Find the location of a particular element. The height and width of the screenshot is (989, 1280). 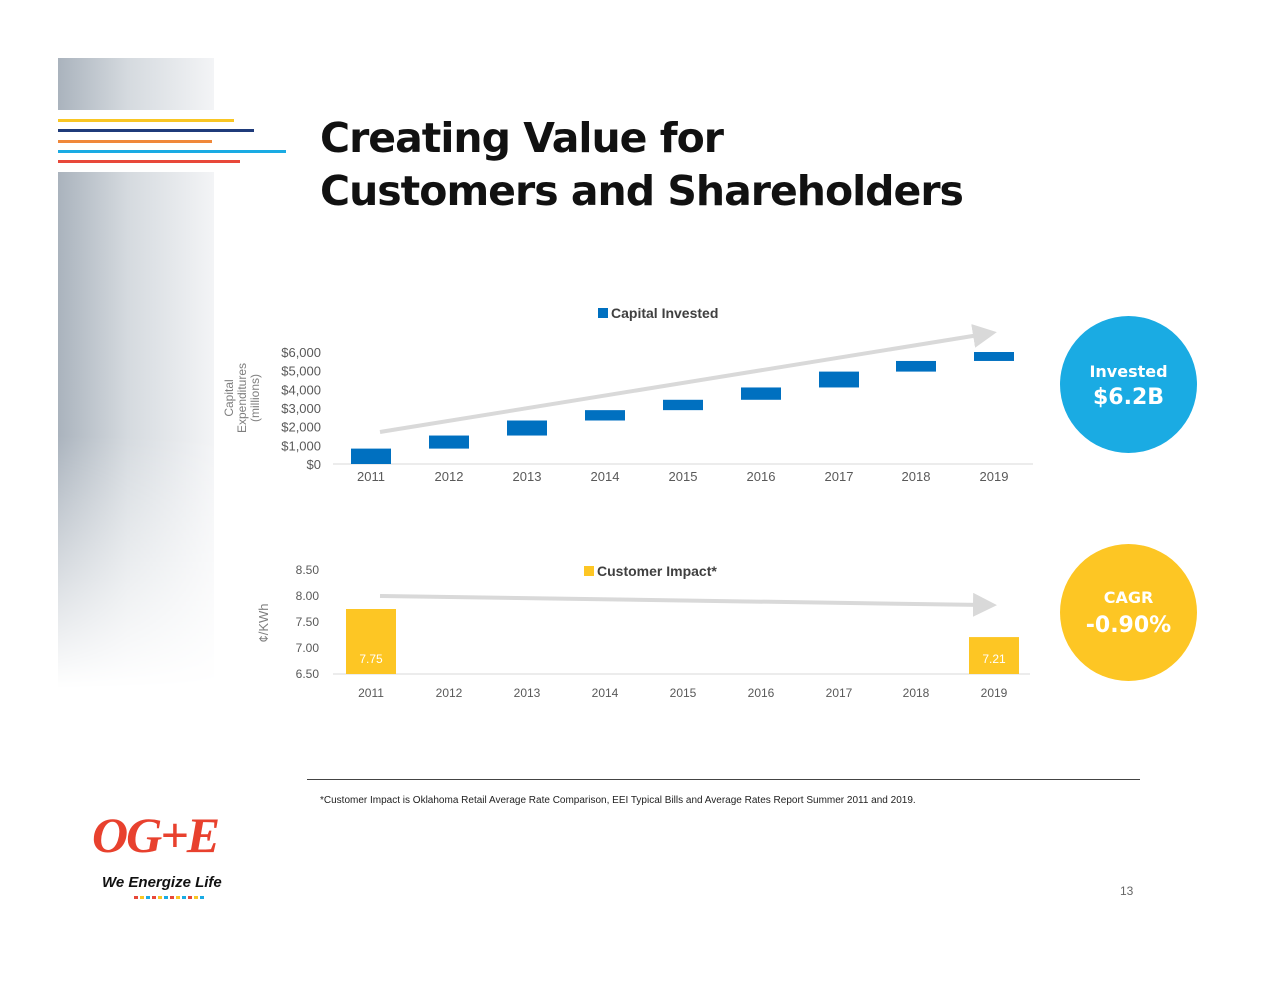

cagr-badge: CAGR -0.90% is located at coordinates (1128, 612).